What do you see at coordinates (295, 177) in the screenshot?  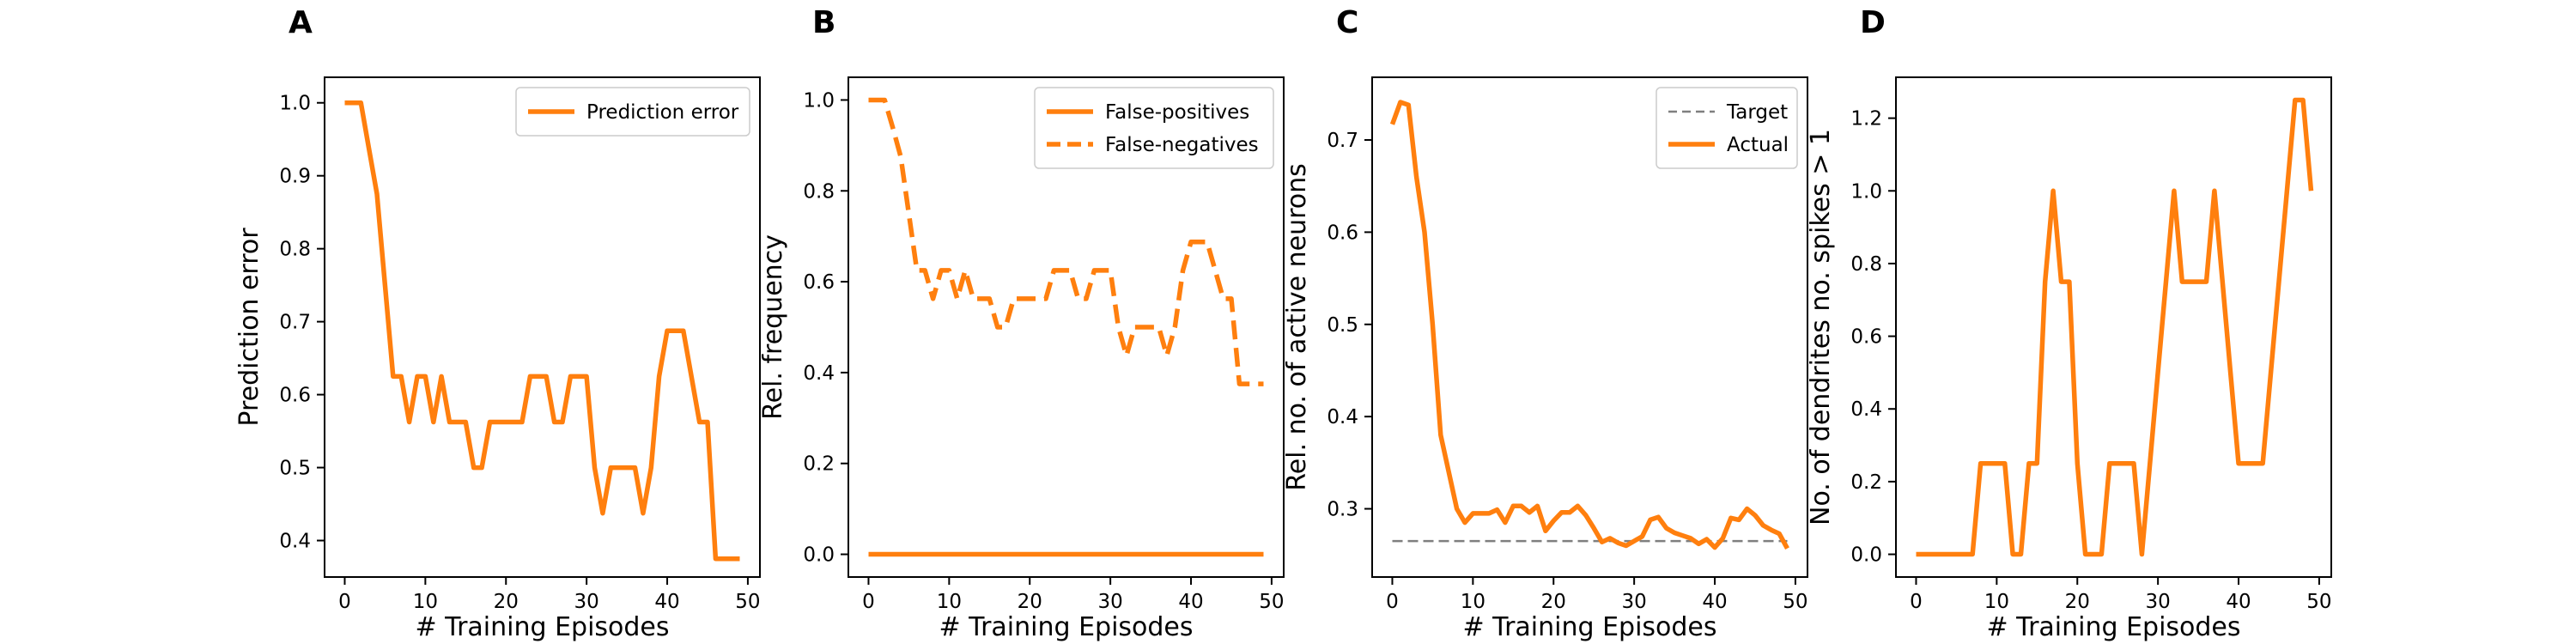 I see `y-tick-label: 0.9` at bounding box center [295, 177].